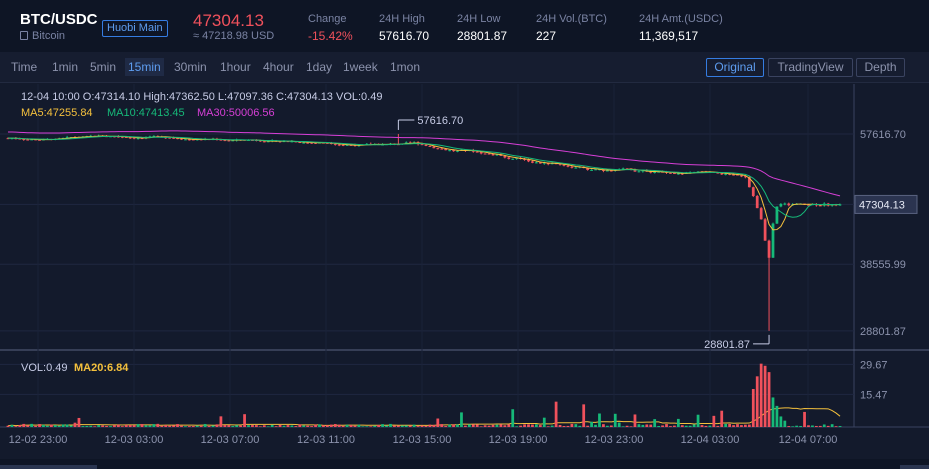 Image resolution: width=929 pixels, height=469 pixels. I want to click on vol-readout: VOL:0.49, so click(44, 368).